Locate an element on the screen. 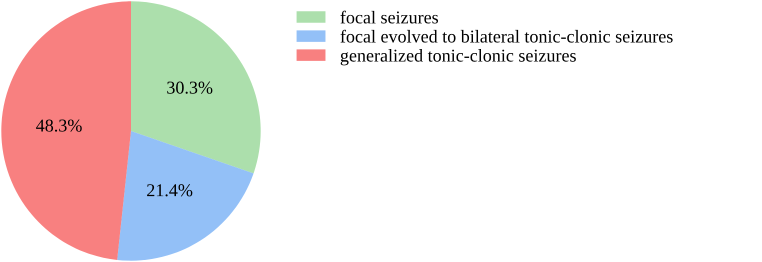 Image resolution: width=762 pixels, height=262 pixels. data-label: 21.4% is located at coordinates (169, 190).